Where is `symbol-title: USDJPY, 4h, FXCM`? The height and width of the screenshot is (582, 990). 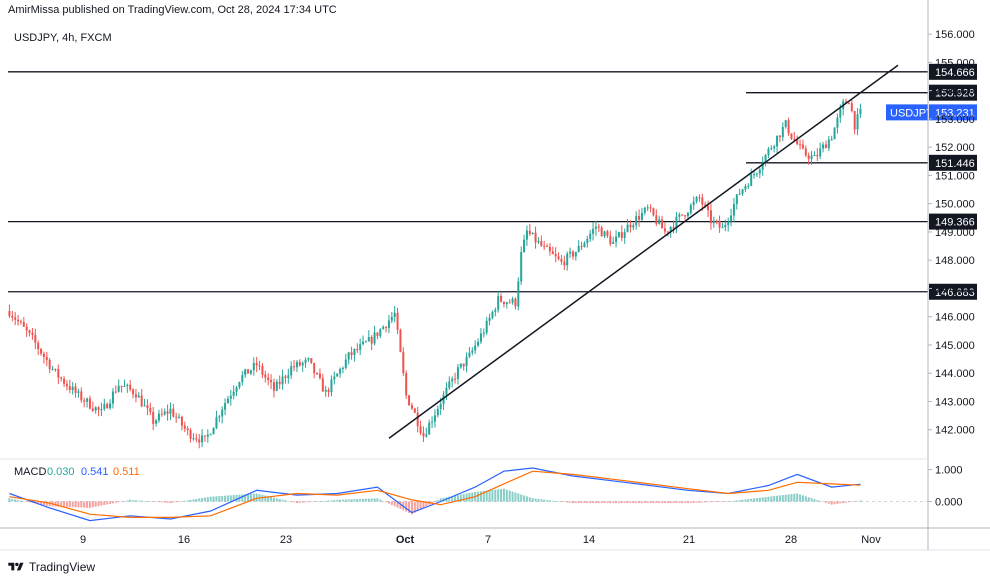
symbol-title: USDJPY, 4h, FXCM is located at coordinates (63, 38).